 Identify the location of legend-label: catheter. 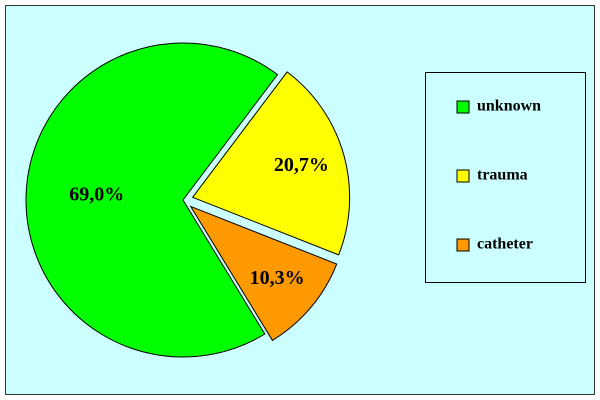
(505, 244).